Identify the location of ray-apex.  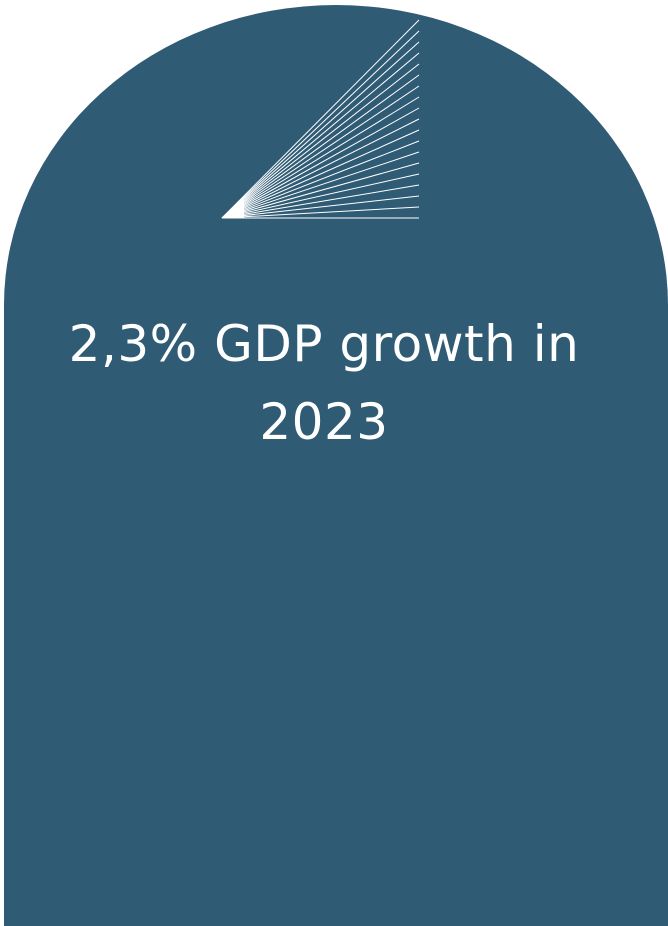
(233, 209).